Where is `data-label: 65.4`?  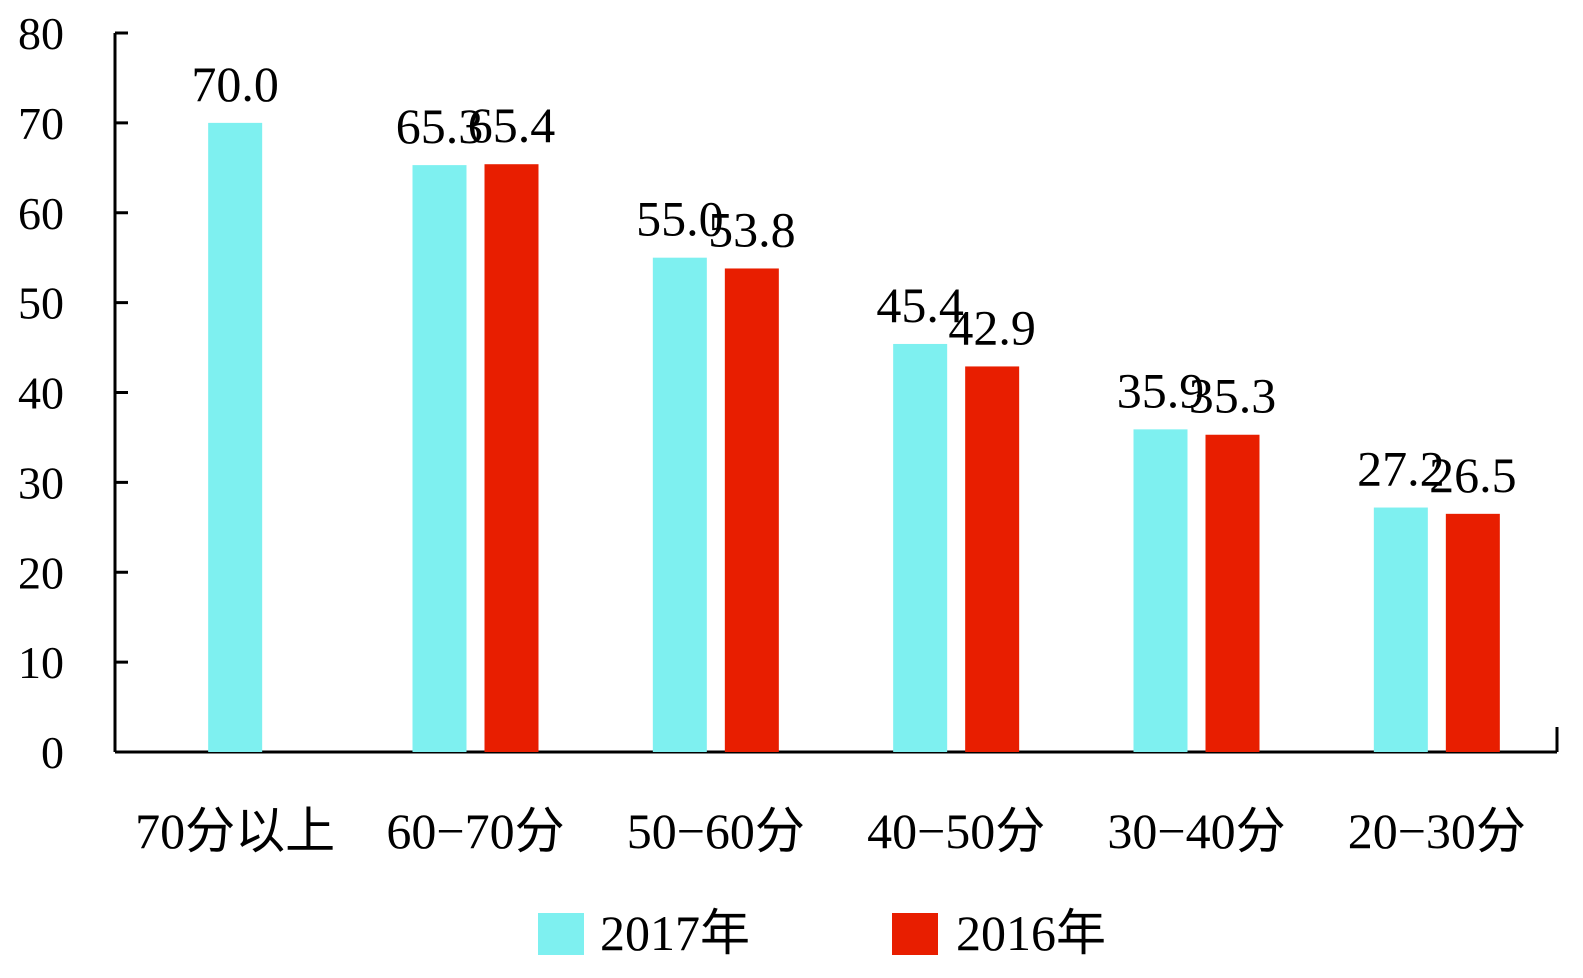 data-label: 65.4 is located at coordinates (512, 125).